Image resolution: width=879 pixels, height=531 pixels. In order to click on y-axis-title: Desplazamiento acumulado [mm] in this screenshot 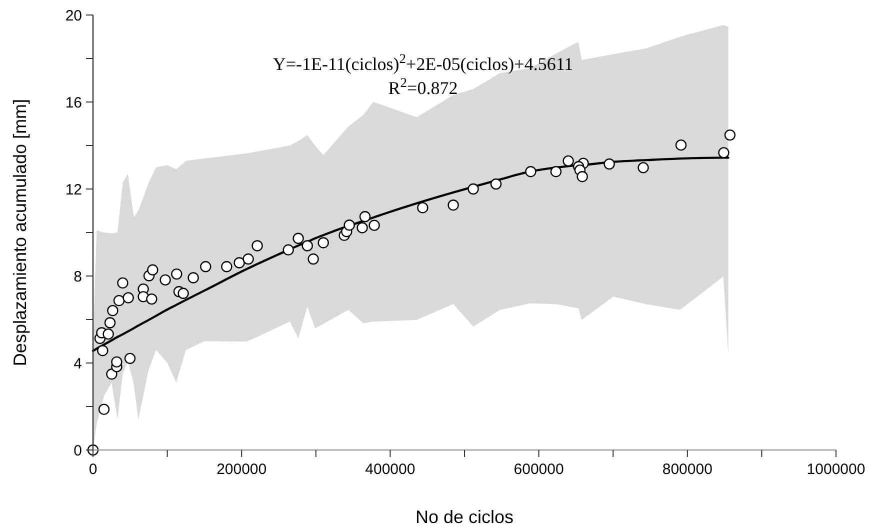, I will do `click(20, 232)`.